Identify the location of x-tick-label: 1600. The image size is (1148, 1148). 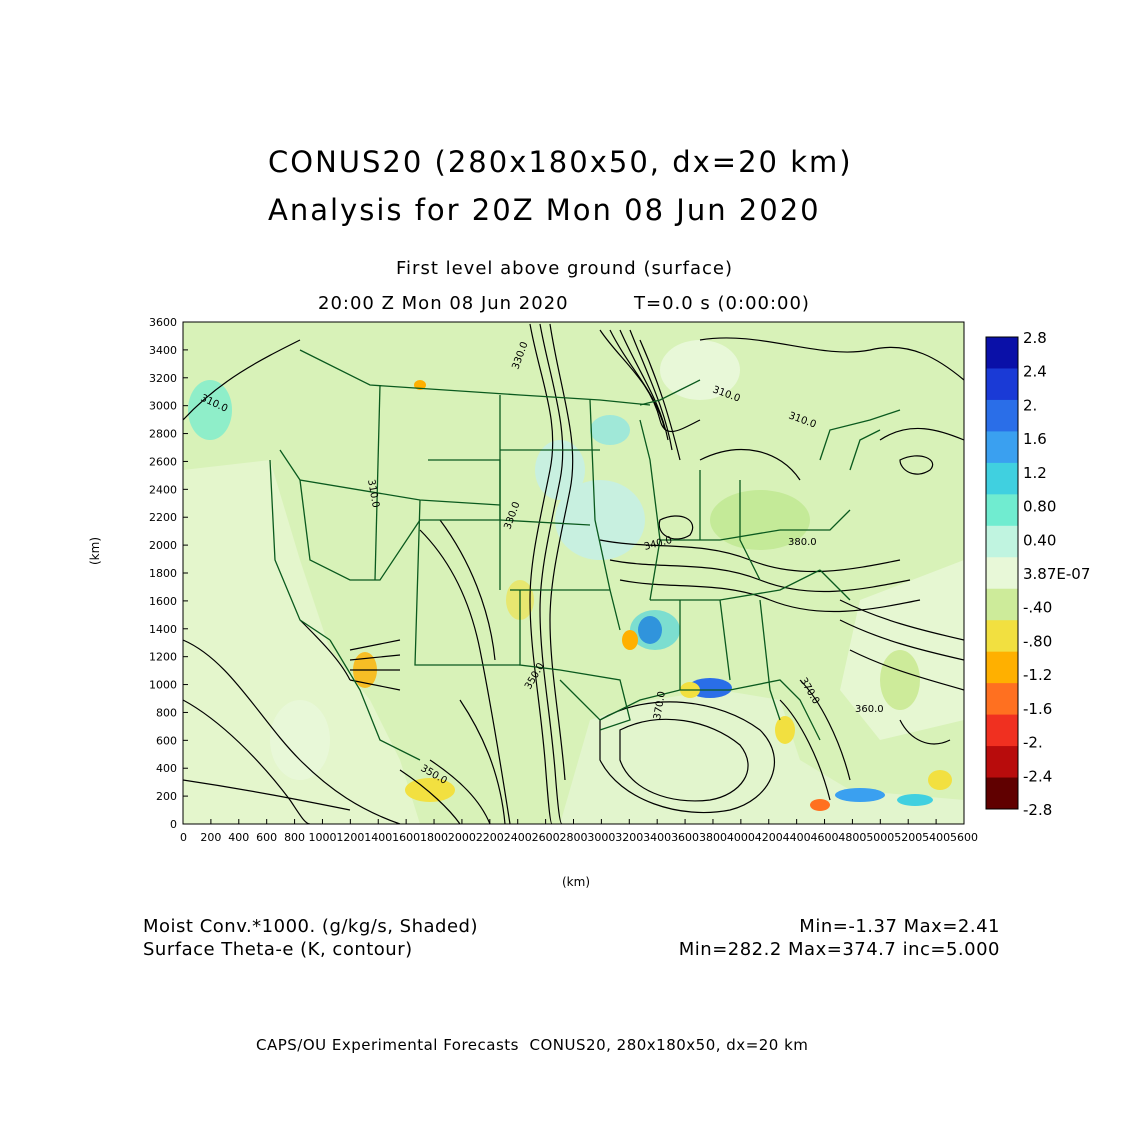
(406, 837).